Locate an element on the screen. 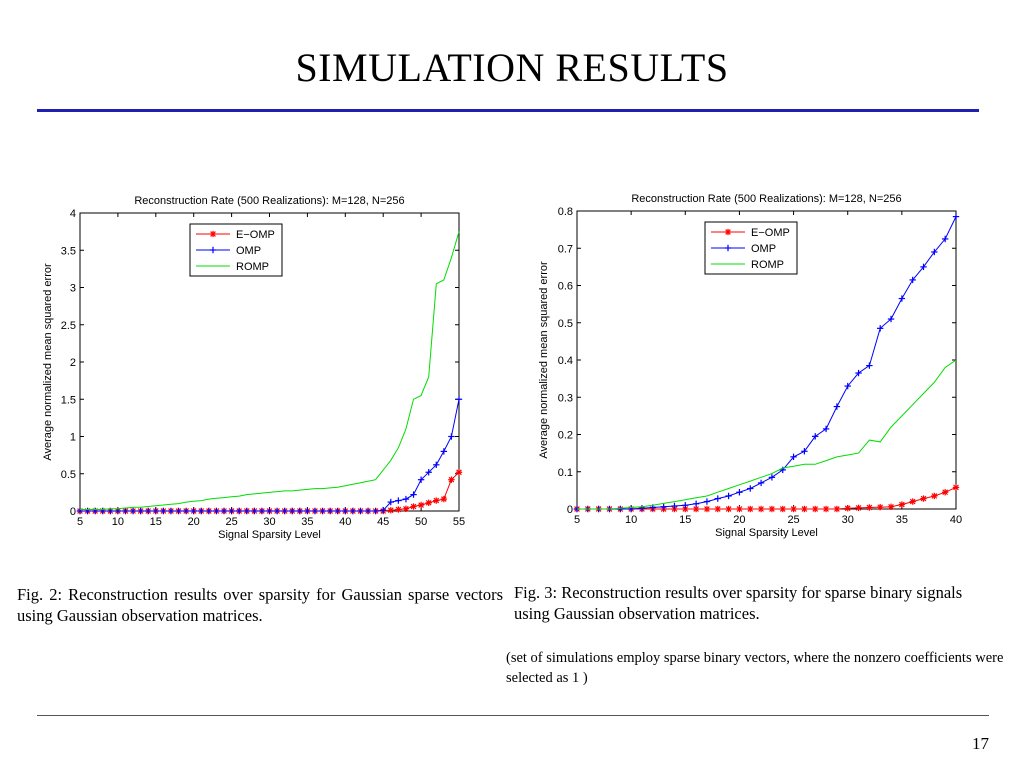 This screenshot has height=768, width=1024. x-tick-label: 40 is located at coordinates (956, 520).